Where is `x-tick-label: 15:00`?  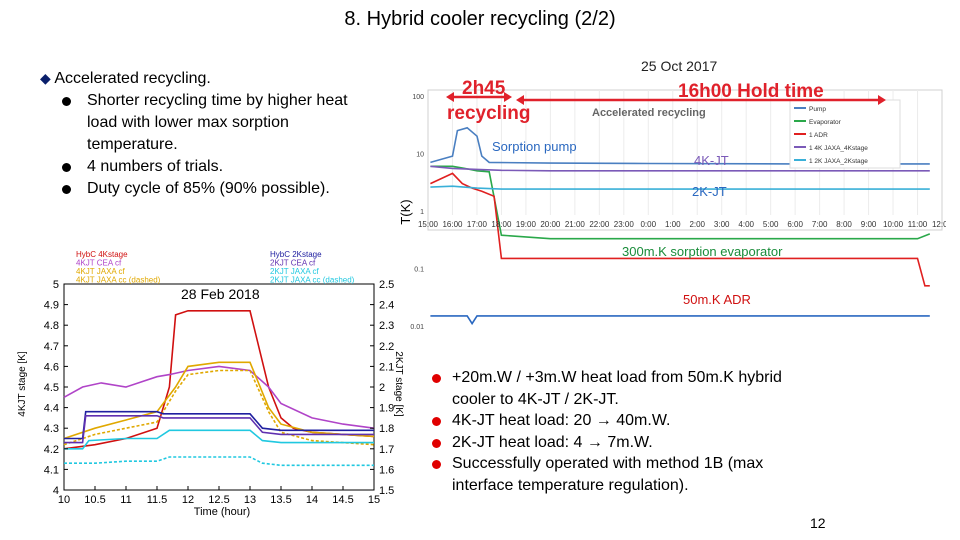
x-tick-label: 15:00 is located at coordinates (428, 224).